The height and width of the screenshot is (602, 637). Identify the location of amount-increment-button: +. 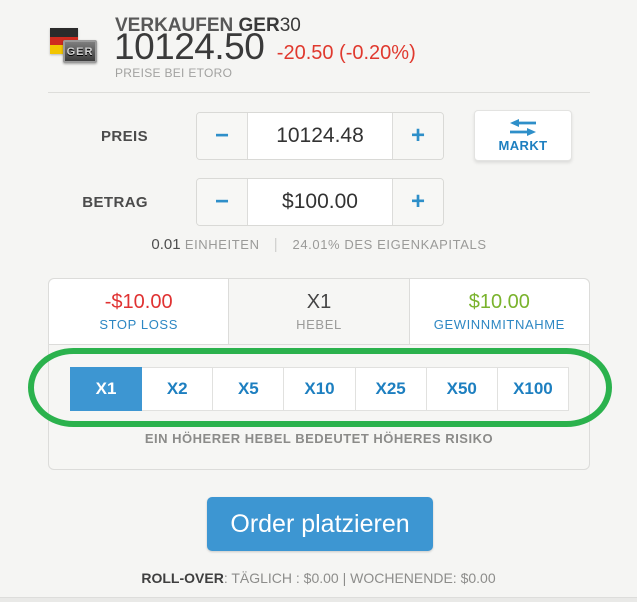
(418, 202).